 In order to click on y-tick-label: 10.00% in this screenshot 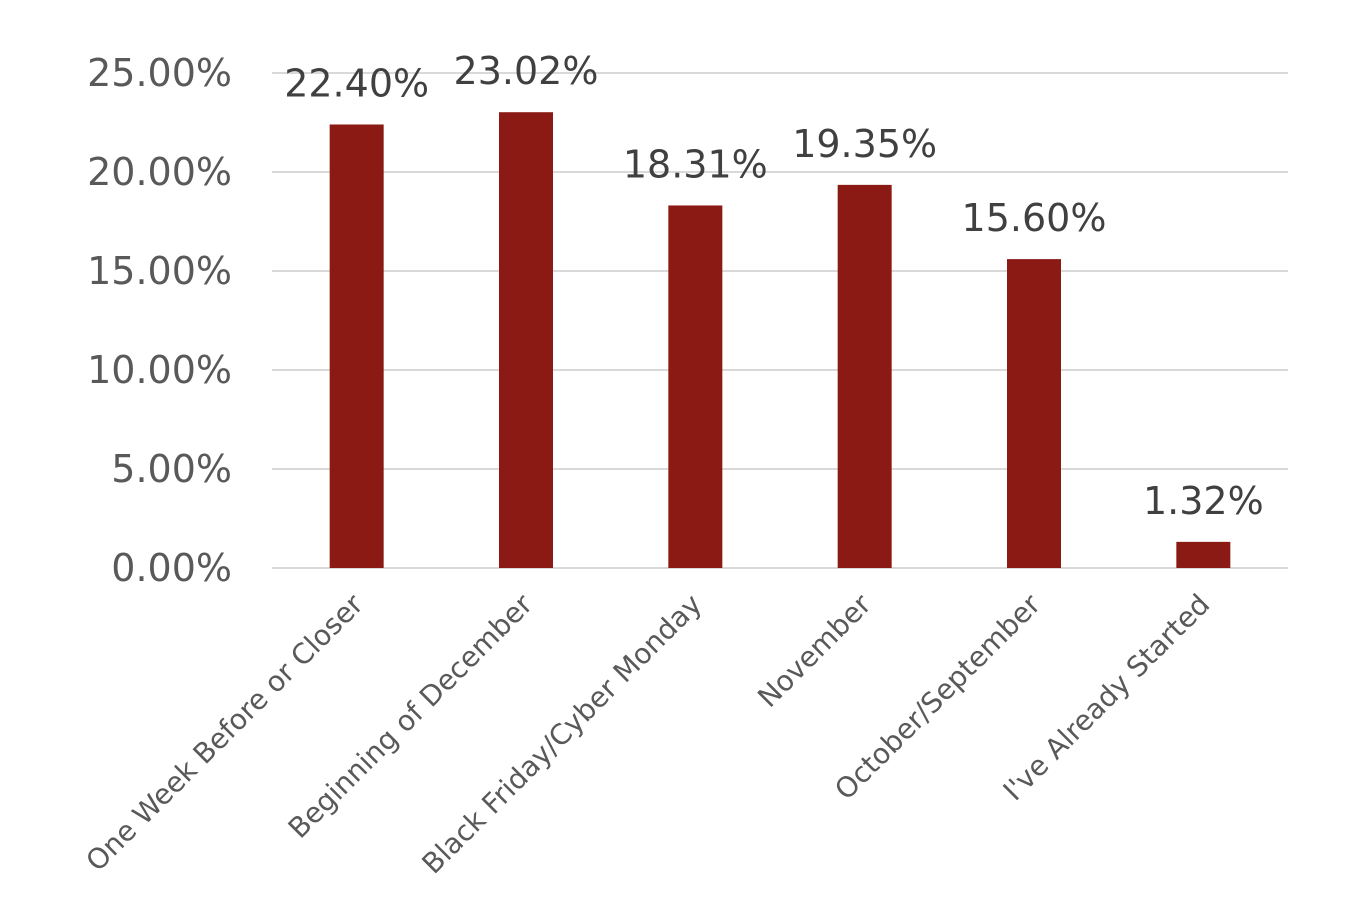, I will do `click(159, 370)`.